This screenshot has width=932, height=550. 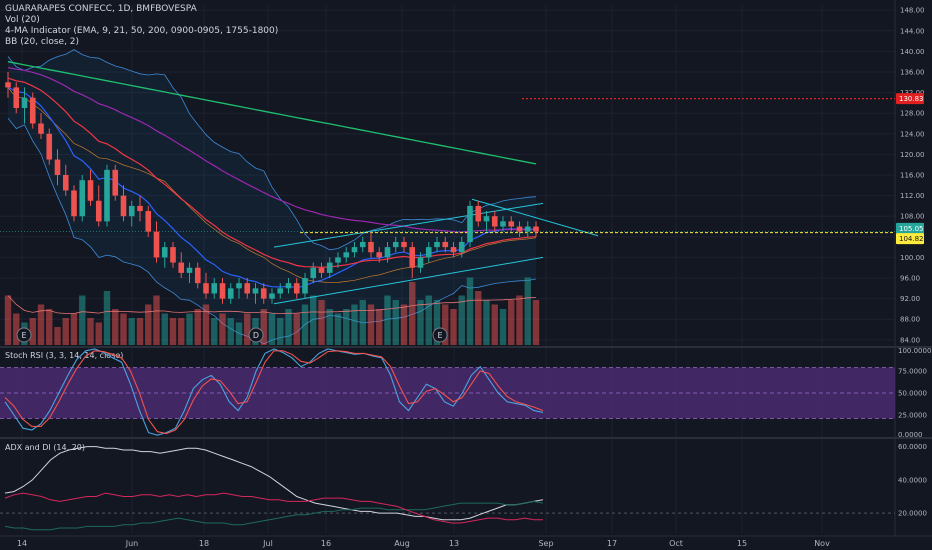 I want to click on resistance-badge-label: 130.83, so click(x=911, y=99).